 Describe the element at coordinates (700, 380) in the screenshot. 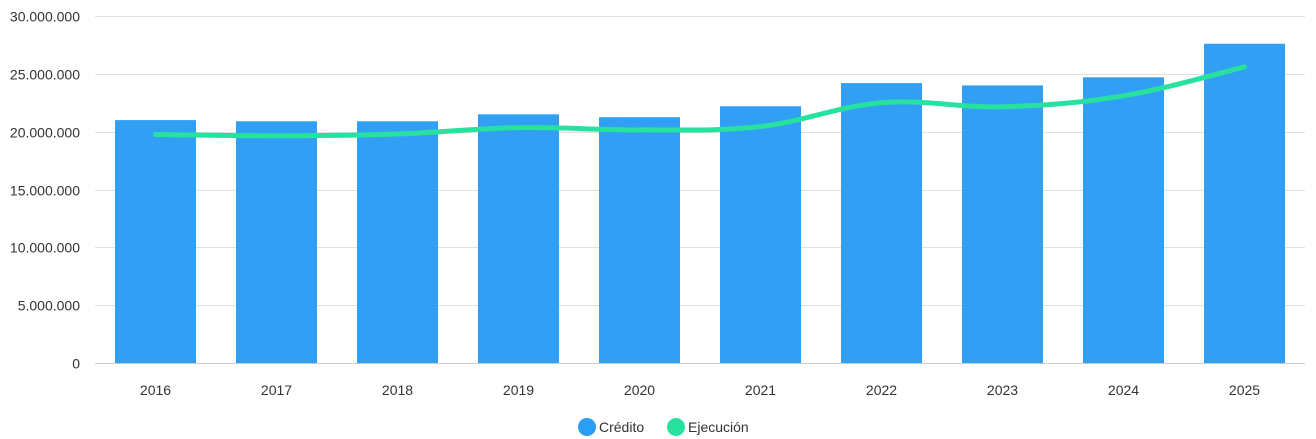

I see `x-axis-tick-labels: 2016 2017 2018 2019 2020 2021 2022 2023 2024 2025` at that location.